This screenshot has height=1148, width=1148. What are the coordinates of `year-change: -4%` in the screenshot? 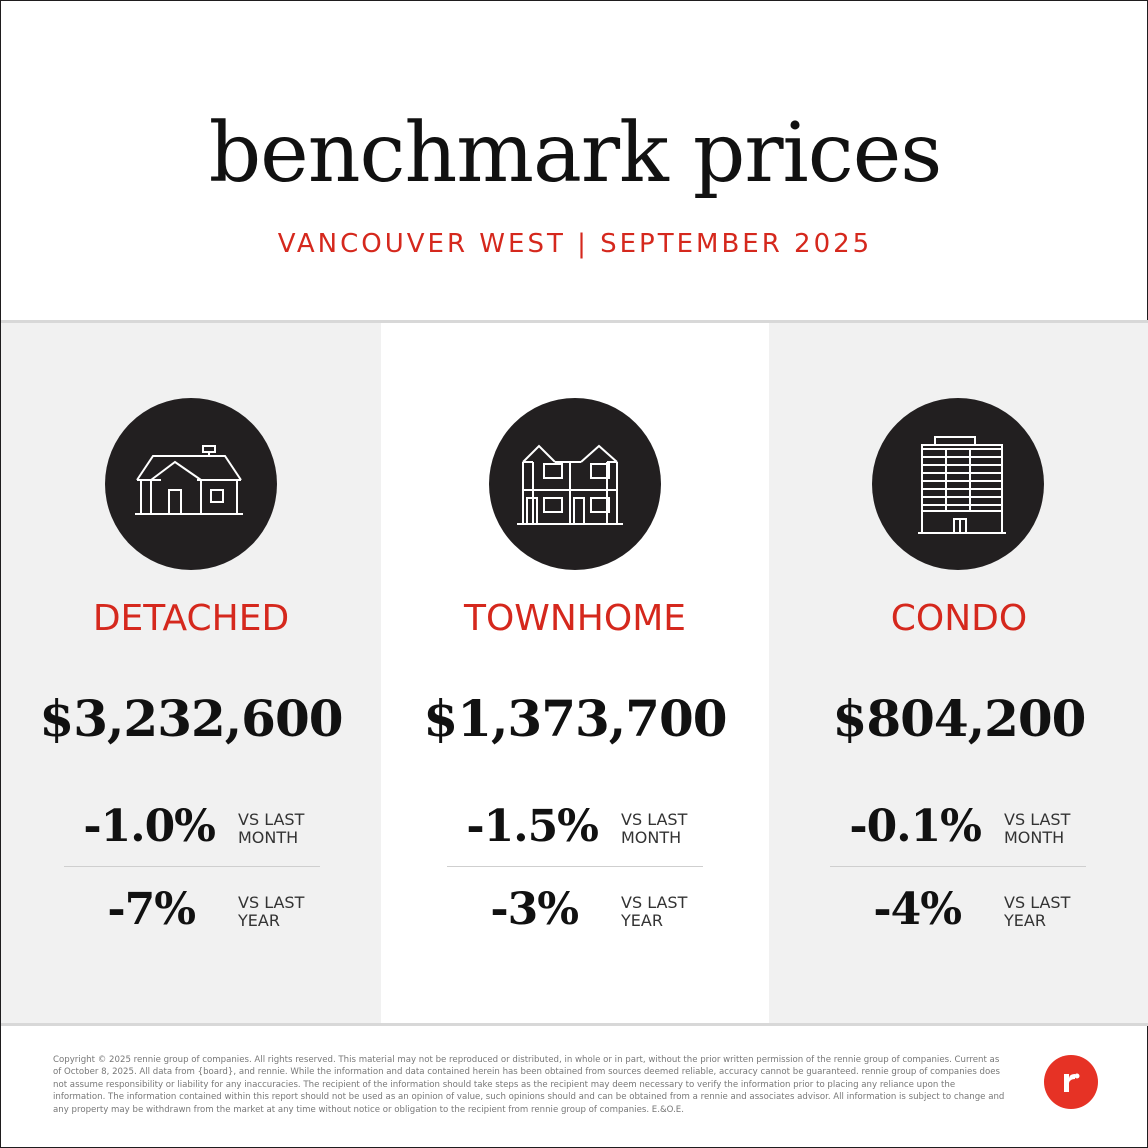 It's located at (917, 909).